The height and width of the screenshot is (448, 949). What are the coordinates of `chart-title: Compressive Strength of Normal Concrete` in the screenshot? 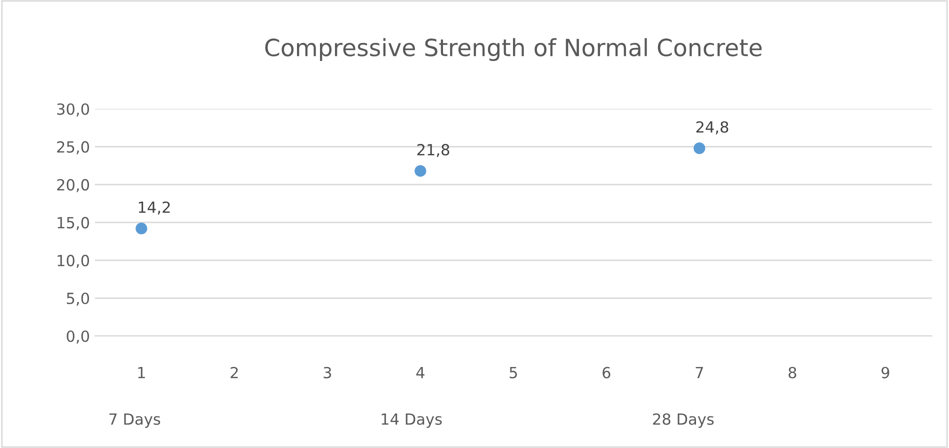 It's located at (513, 49).